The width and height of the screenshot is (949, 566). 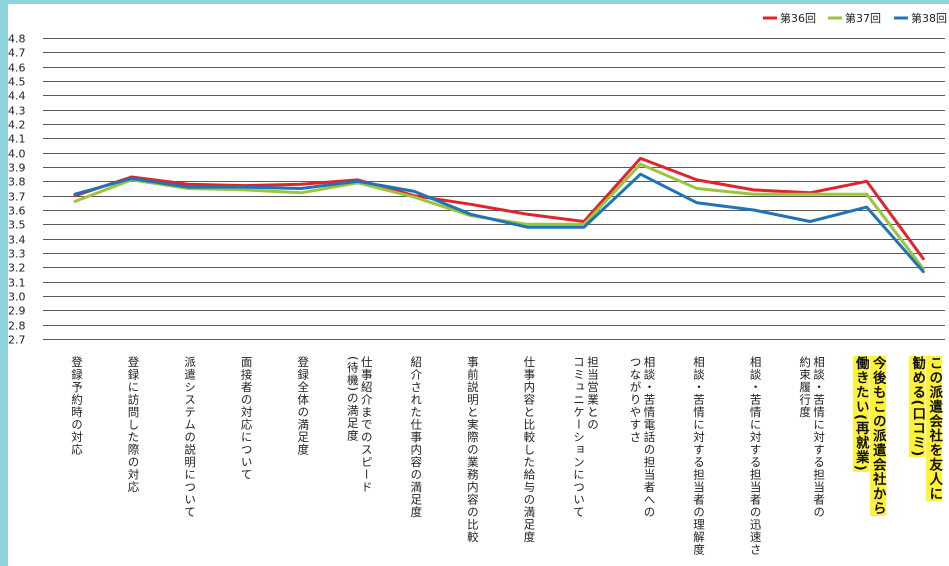 What do you see at coordinates (17, 82) in the screenshot?
I see `y-tick-label: 4.5` at bounding box center [17, 82].